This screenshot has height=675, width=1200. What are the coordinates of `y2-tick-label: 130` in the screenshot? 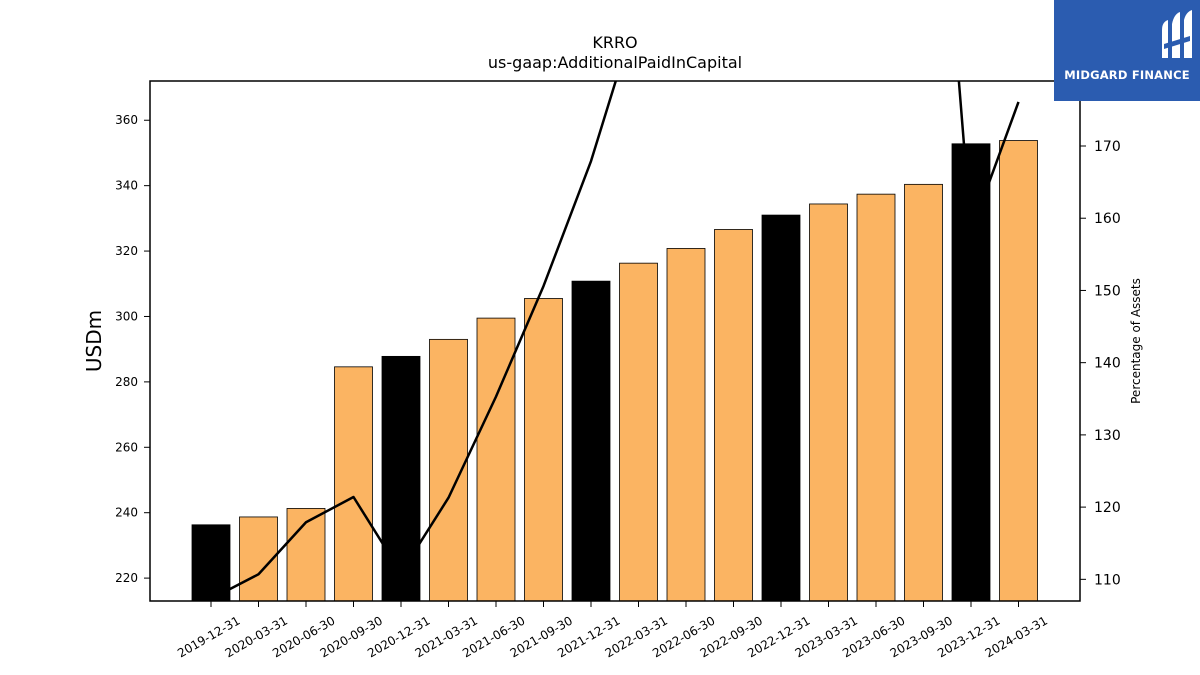 It's located at (1107, 436).